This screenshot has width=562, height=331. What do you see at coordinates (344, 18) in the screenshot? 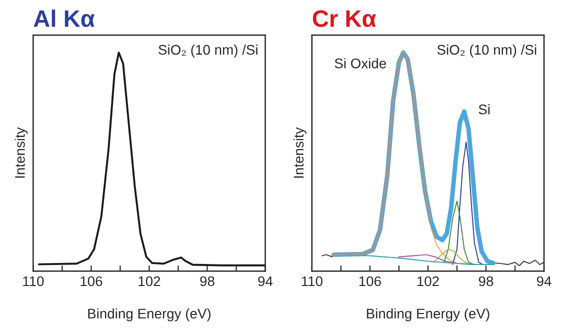
I see `chart-title: Cr Kα` at bounding box center [344, 18].